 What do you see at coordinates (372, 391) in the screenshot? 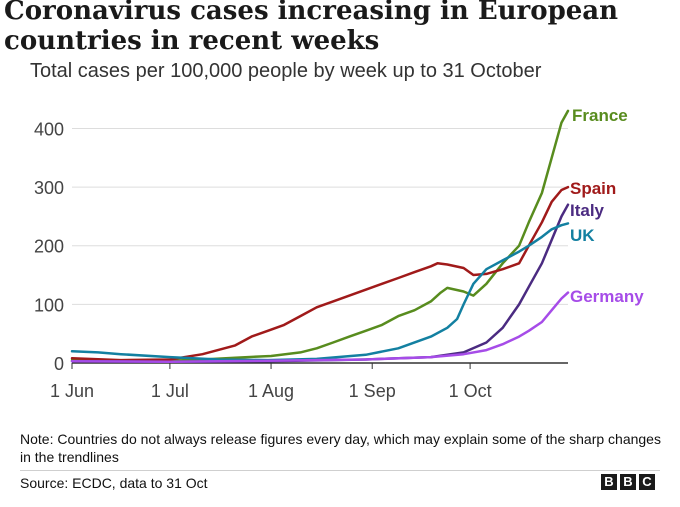
I see `x-tick-label: 1 Sep` at bounding box center [372, 391].